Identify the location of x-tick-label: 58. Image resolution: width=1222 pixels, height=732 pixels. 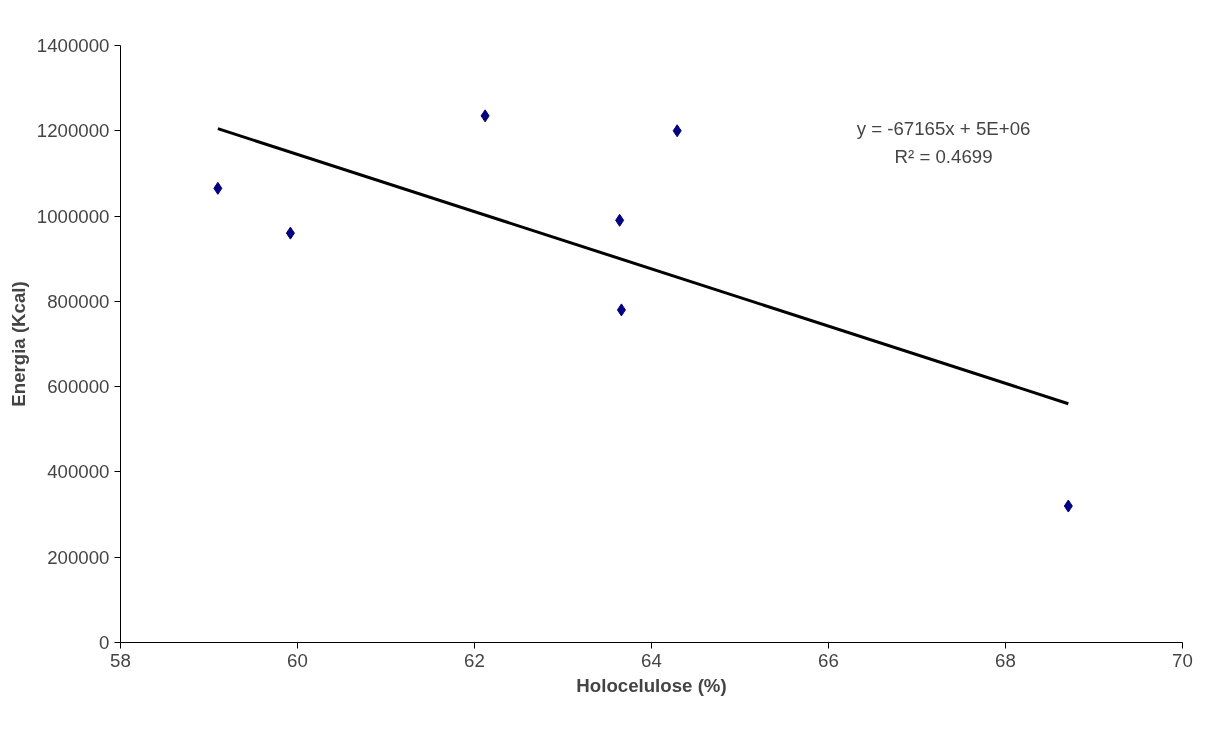
(120, 660).